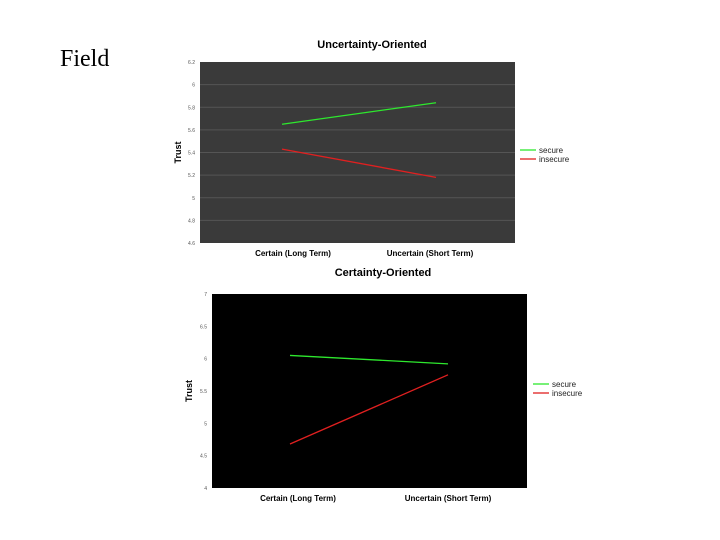 This screenshot has width=720, height=540. Describe the element at coordinates (203, 457) in the screenshot. I see `y-tick-label: 4.5` at that location.